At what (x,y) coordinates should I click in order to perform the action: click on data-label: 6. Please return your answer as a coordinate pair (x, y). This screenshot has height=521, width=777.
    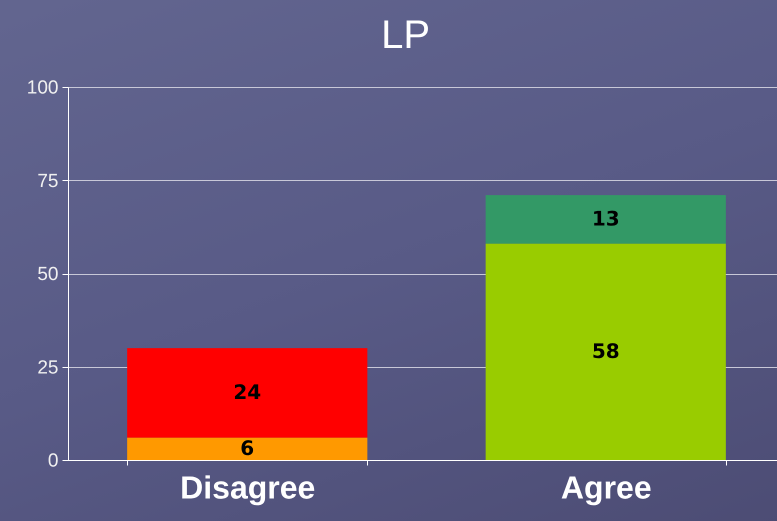
    Looking at the image, I should click on (247, 448).